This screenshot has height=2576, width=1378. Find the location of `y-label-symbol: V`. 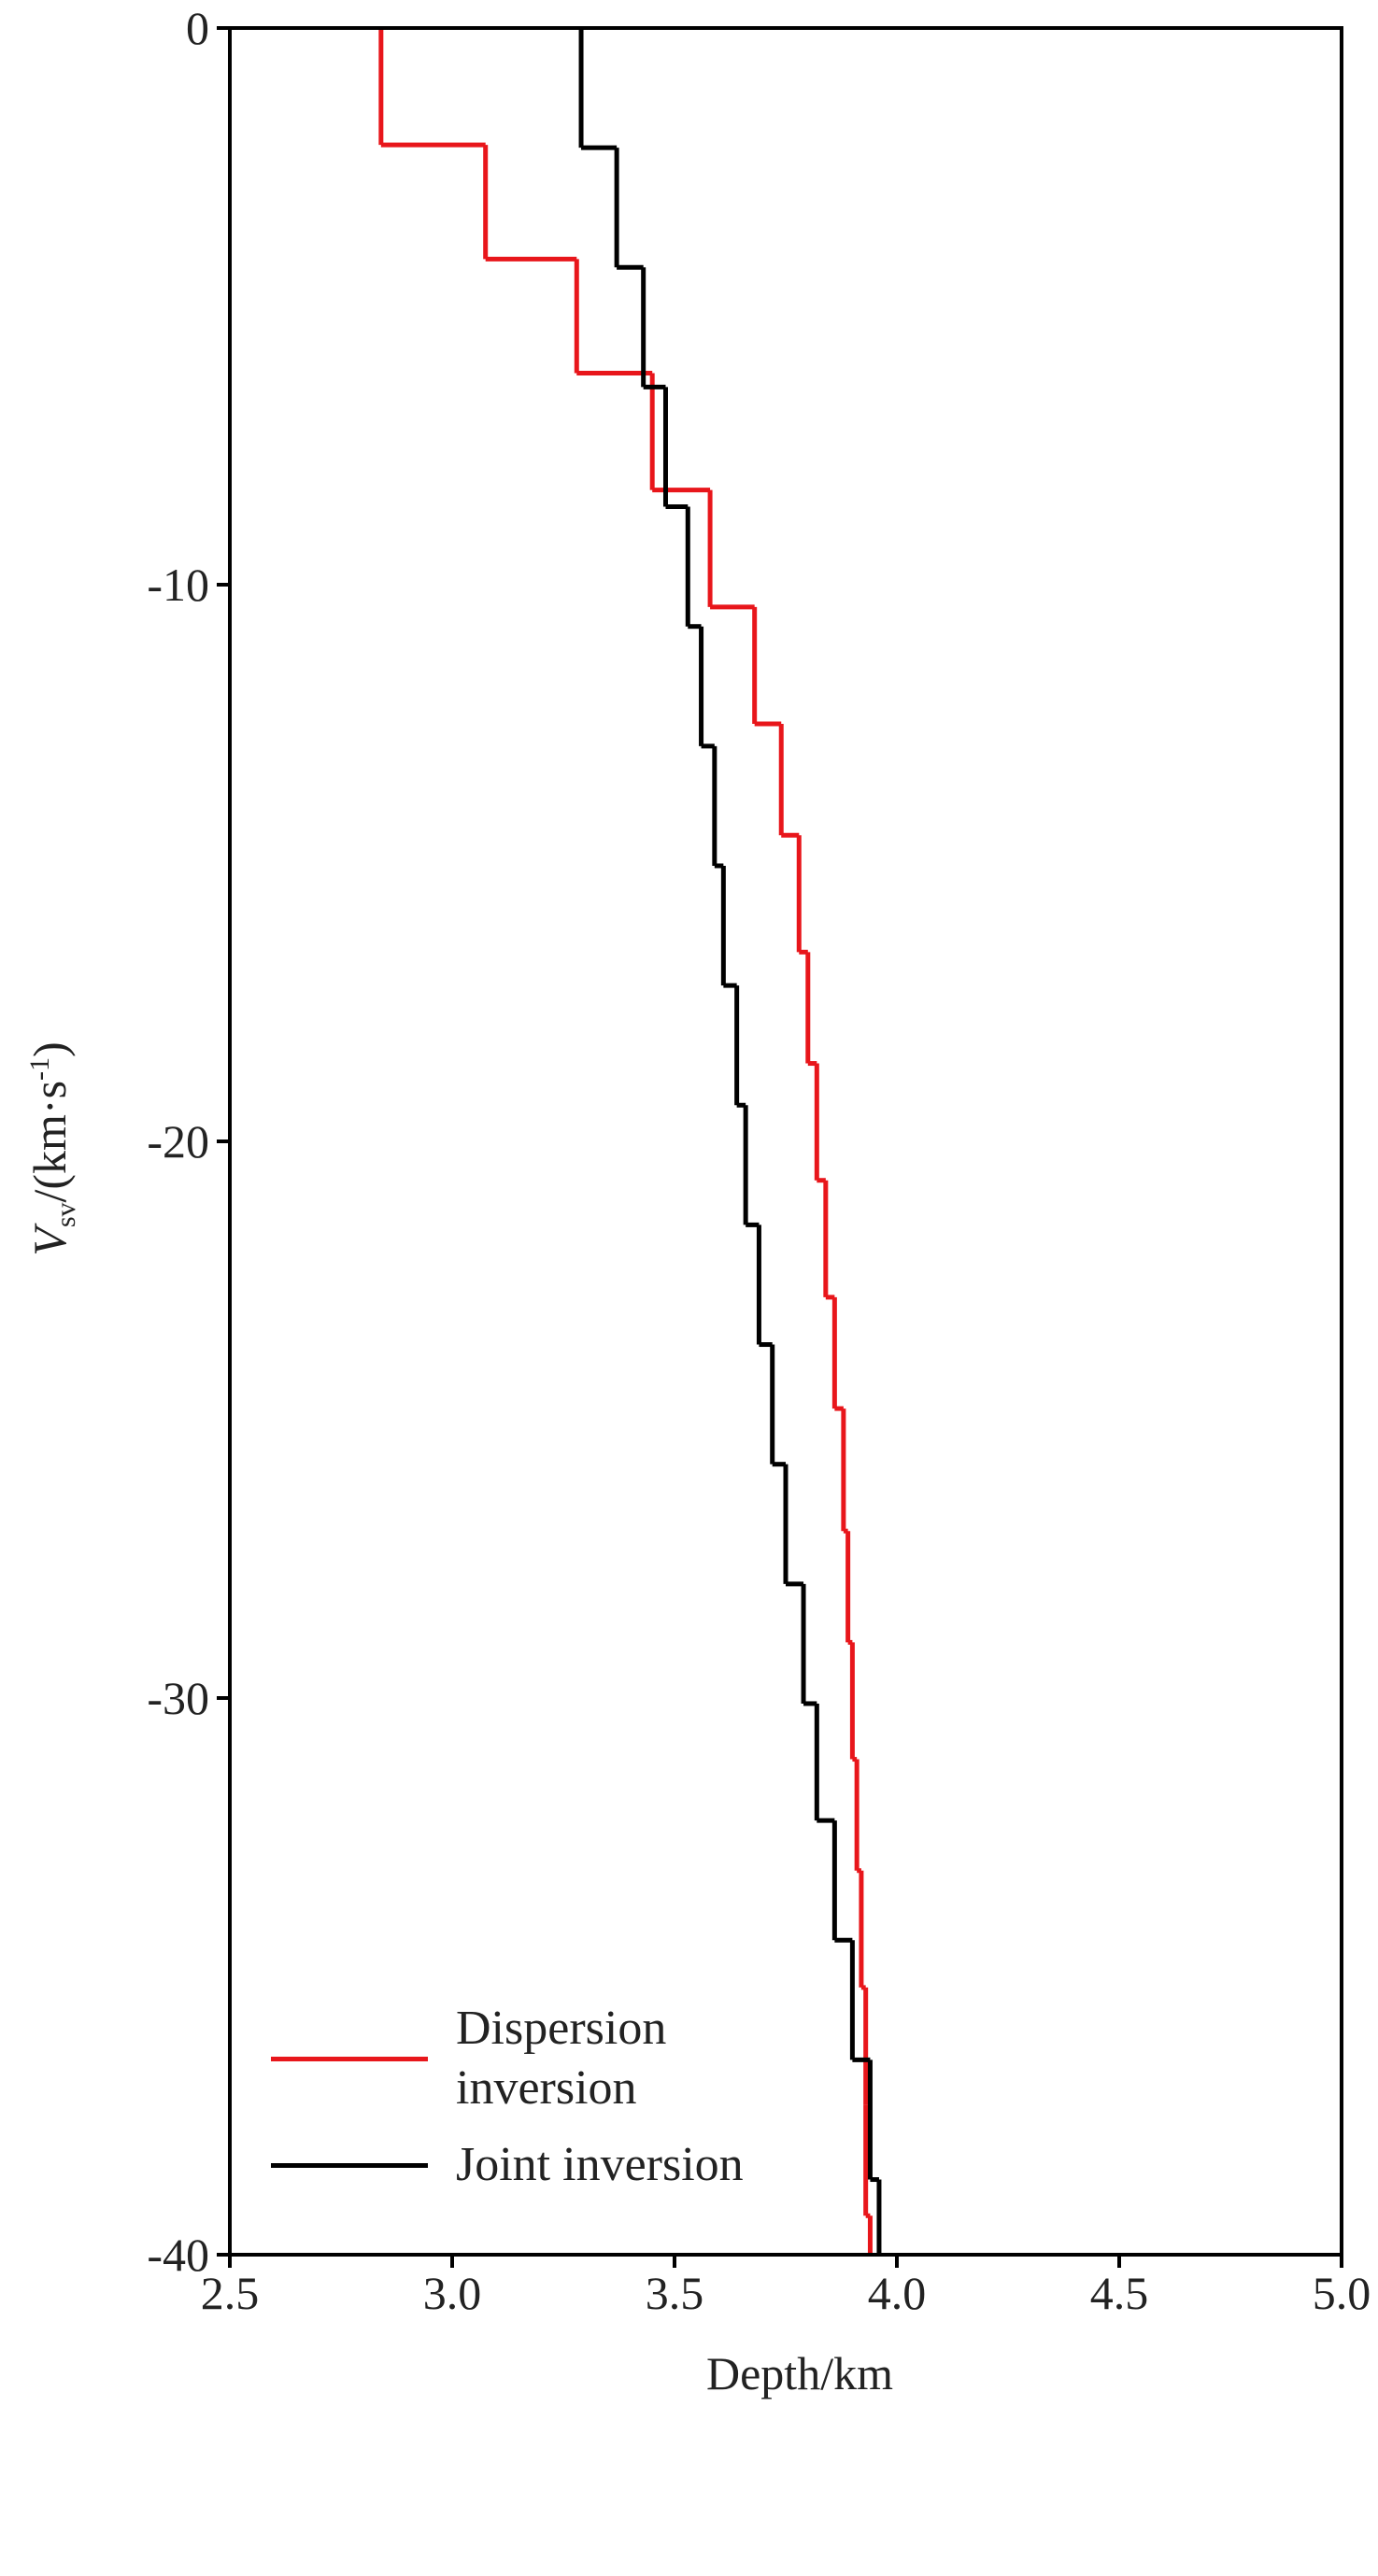

y-label-symbol: V is located at coordinates (49, 1239).